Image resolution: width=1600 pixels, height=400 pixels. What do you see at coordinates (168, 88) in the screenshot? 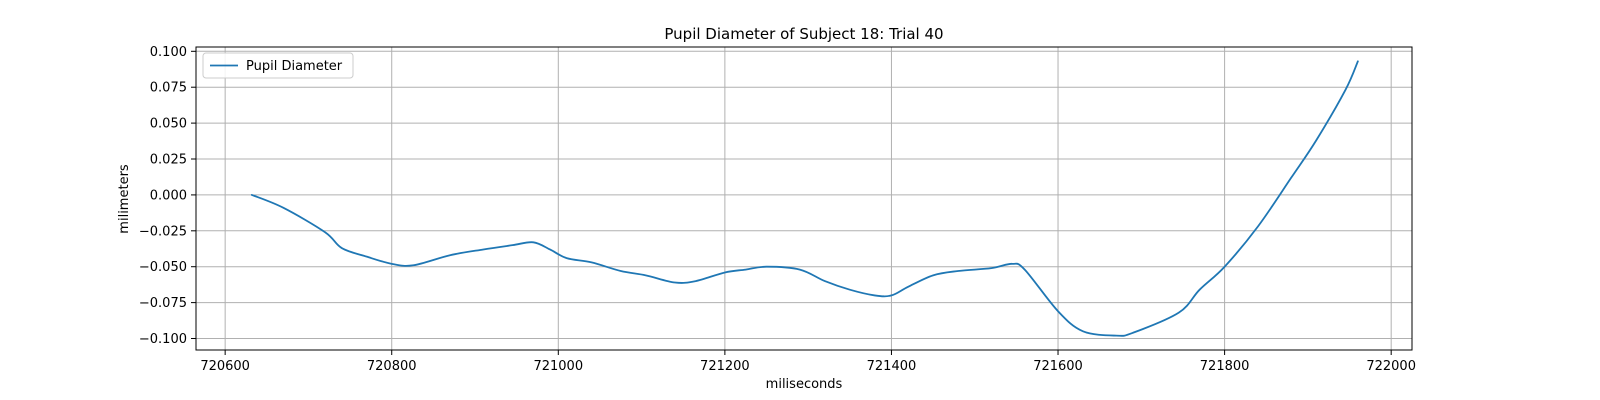
I see `y-tick-label: 0.075` at bounding box center [168, 88].